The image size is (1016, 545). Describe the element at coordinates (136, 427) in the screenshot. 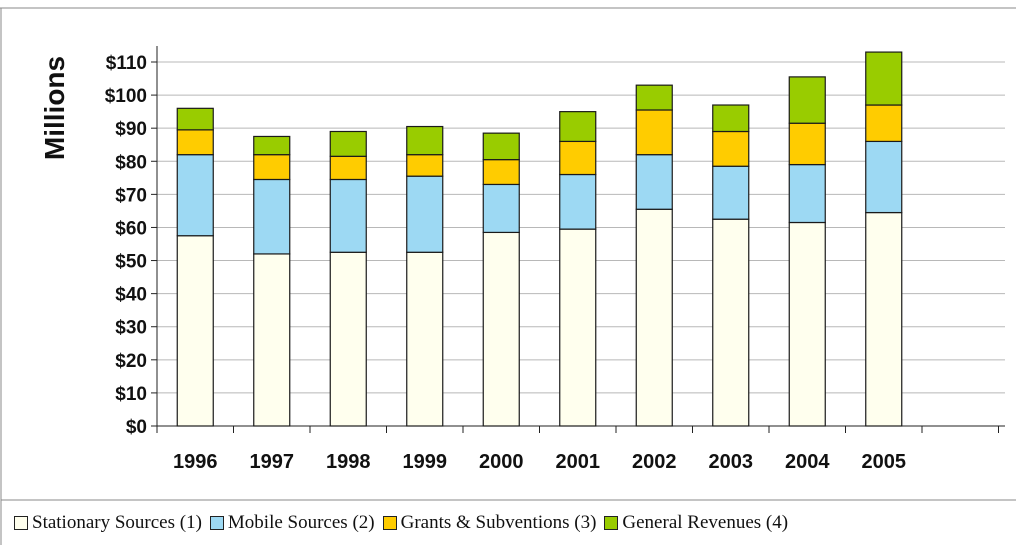

I see `y-tick-label: $0` at that location.